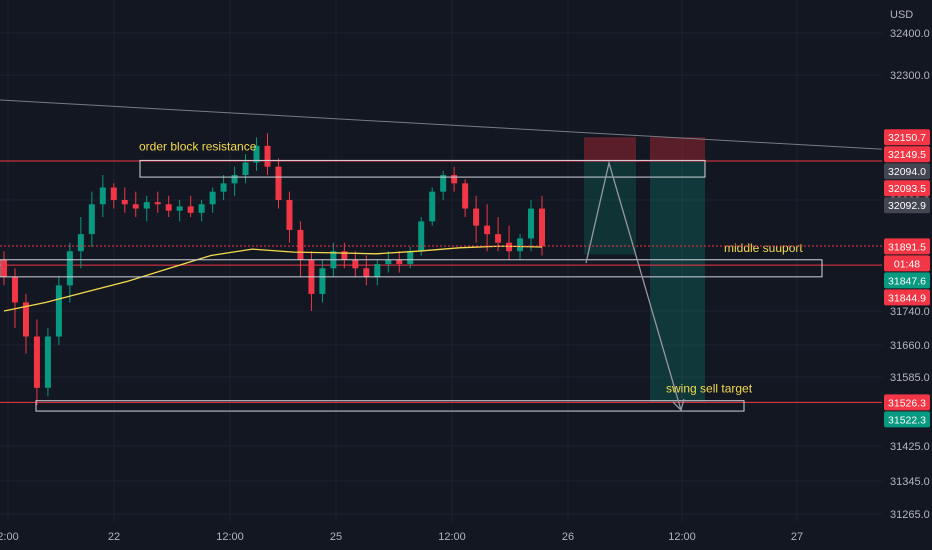 The width and height of the screenshot is (932, 550). I want to click on time-axis: 2:00 22 12:00 25 12:00 26 12:00 27, so click(401, 537).